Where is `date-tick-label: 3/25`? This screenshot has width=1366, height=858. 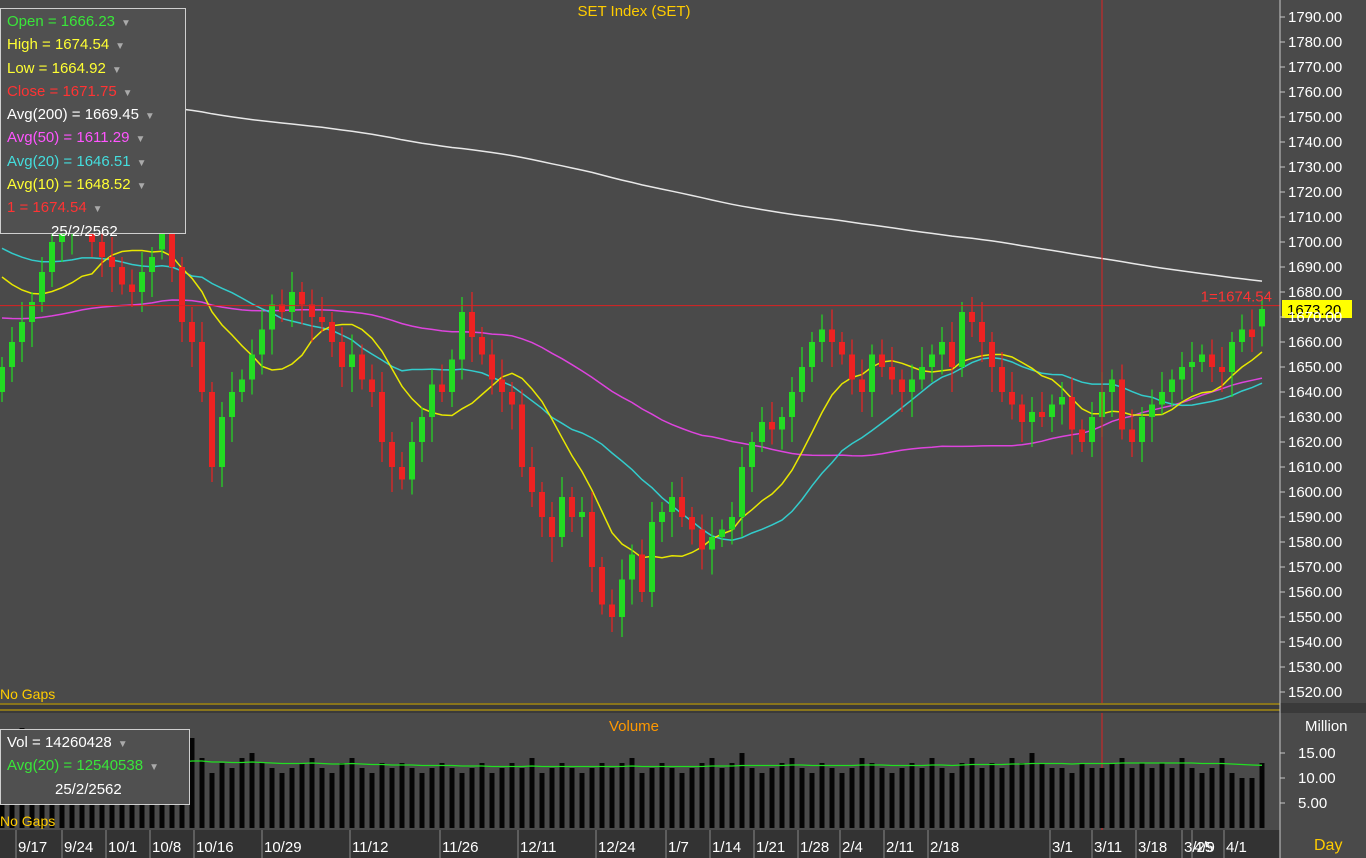 date-tick-label: 3/25 is located at coordinates (1198, 847).